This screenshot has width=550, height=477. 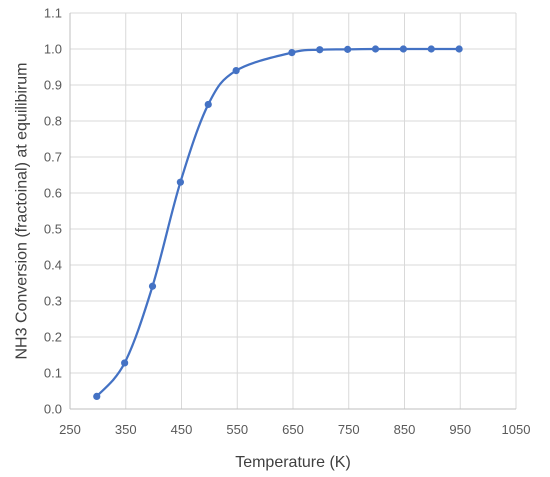 I want to click on y-tick-label: 0.2, so click(x=53, y=337).